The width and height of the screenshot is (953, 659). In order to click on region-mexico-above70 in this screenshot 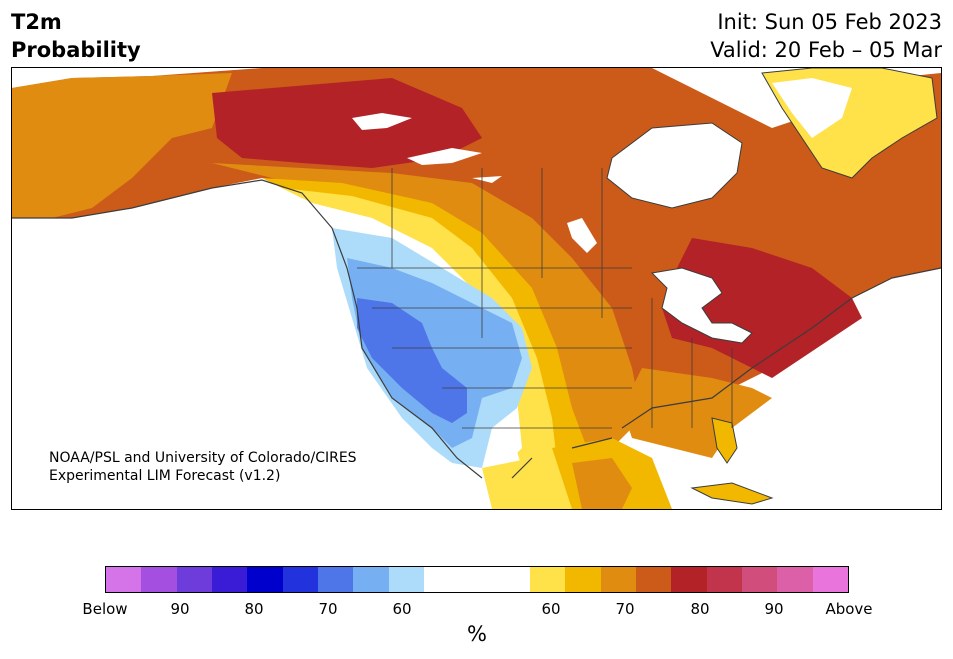, I will do `click(602, 483)`.